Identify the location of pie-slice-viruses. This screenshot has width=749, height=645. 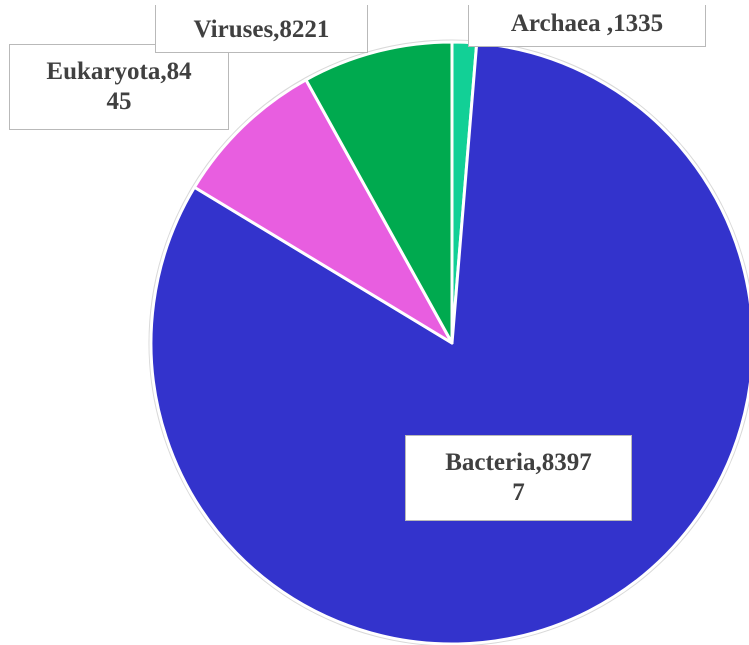
(379, 192).